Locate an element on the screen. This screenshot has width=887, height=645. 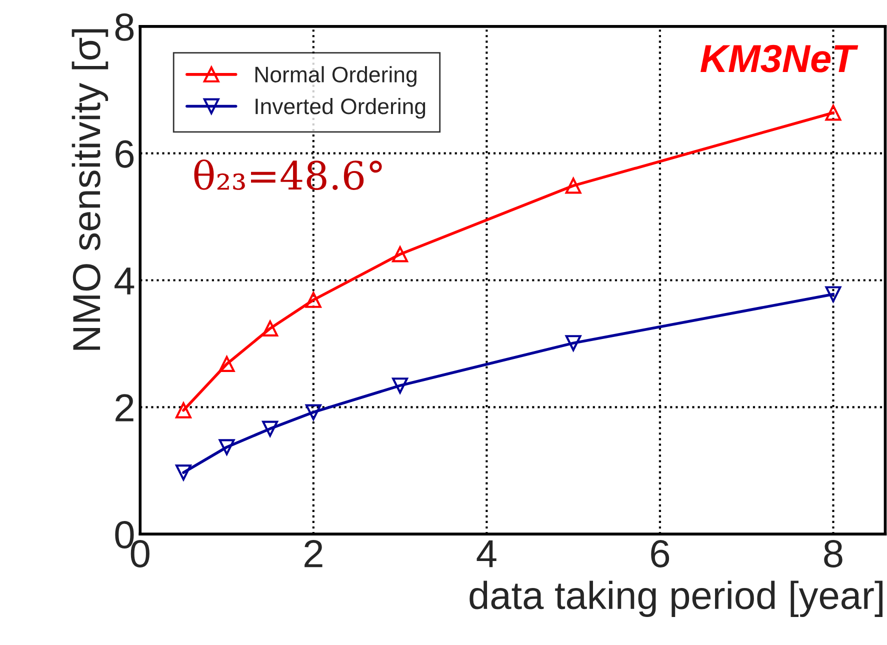
legend-label: Normal Ordering is located at coordinates (335, 76).